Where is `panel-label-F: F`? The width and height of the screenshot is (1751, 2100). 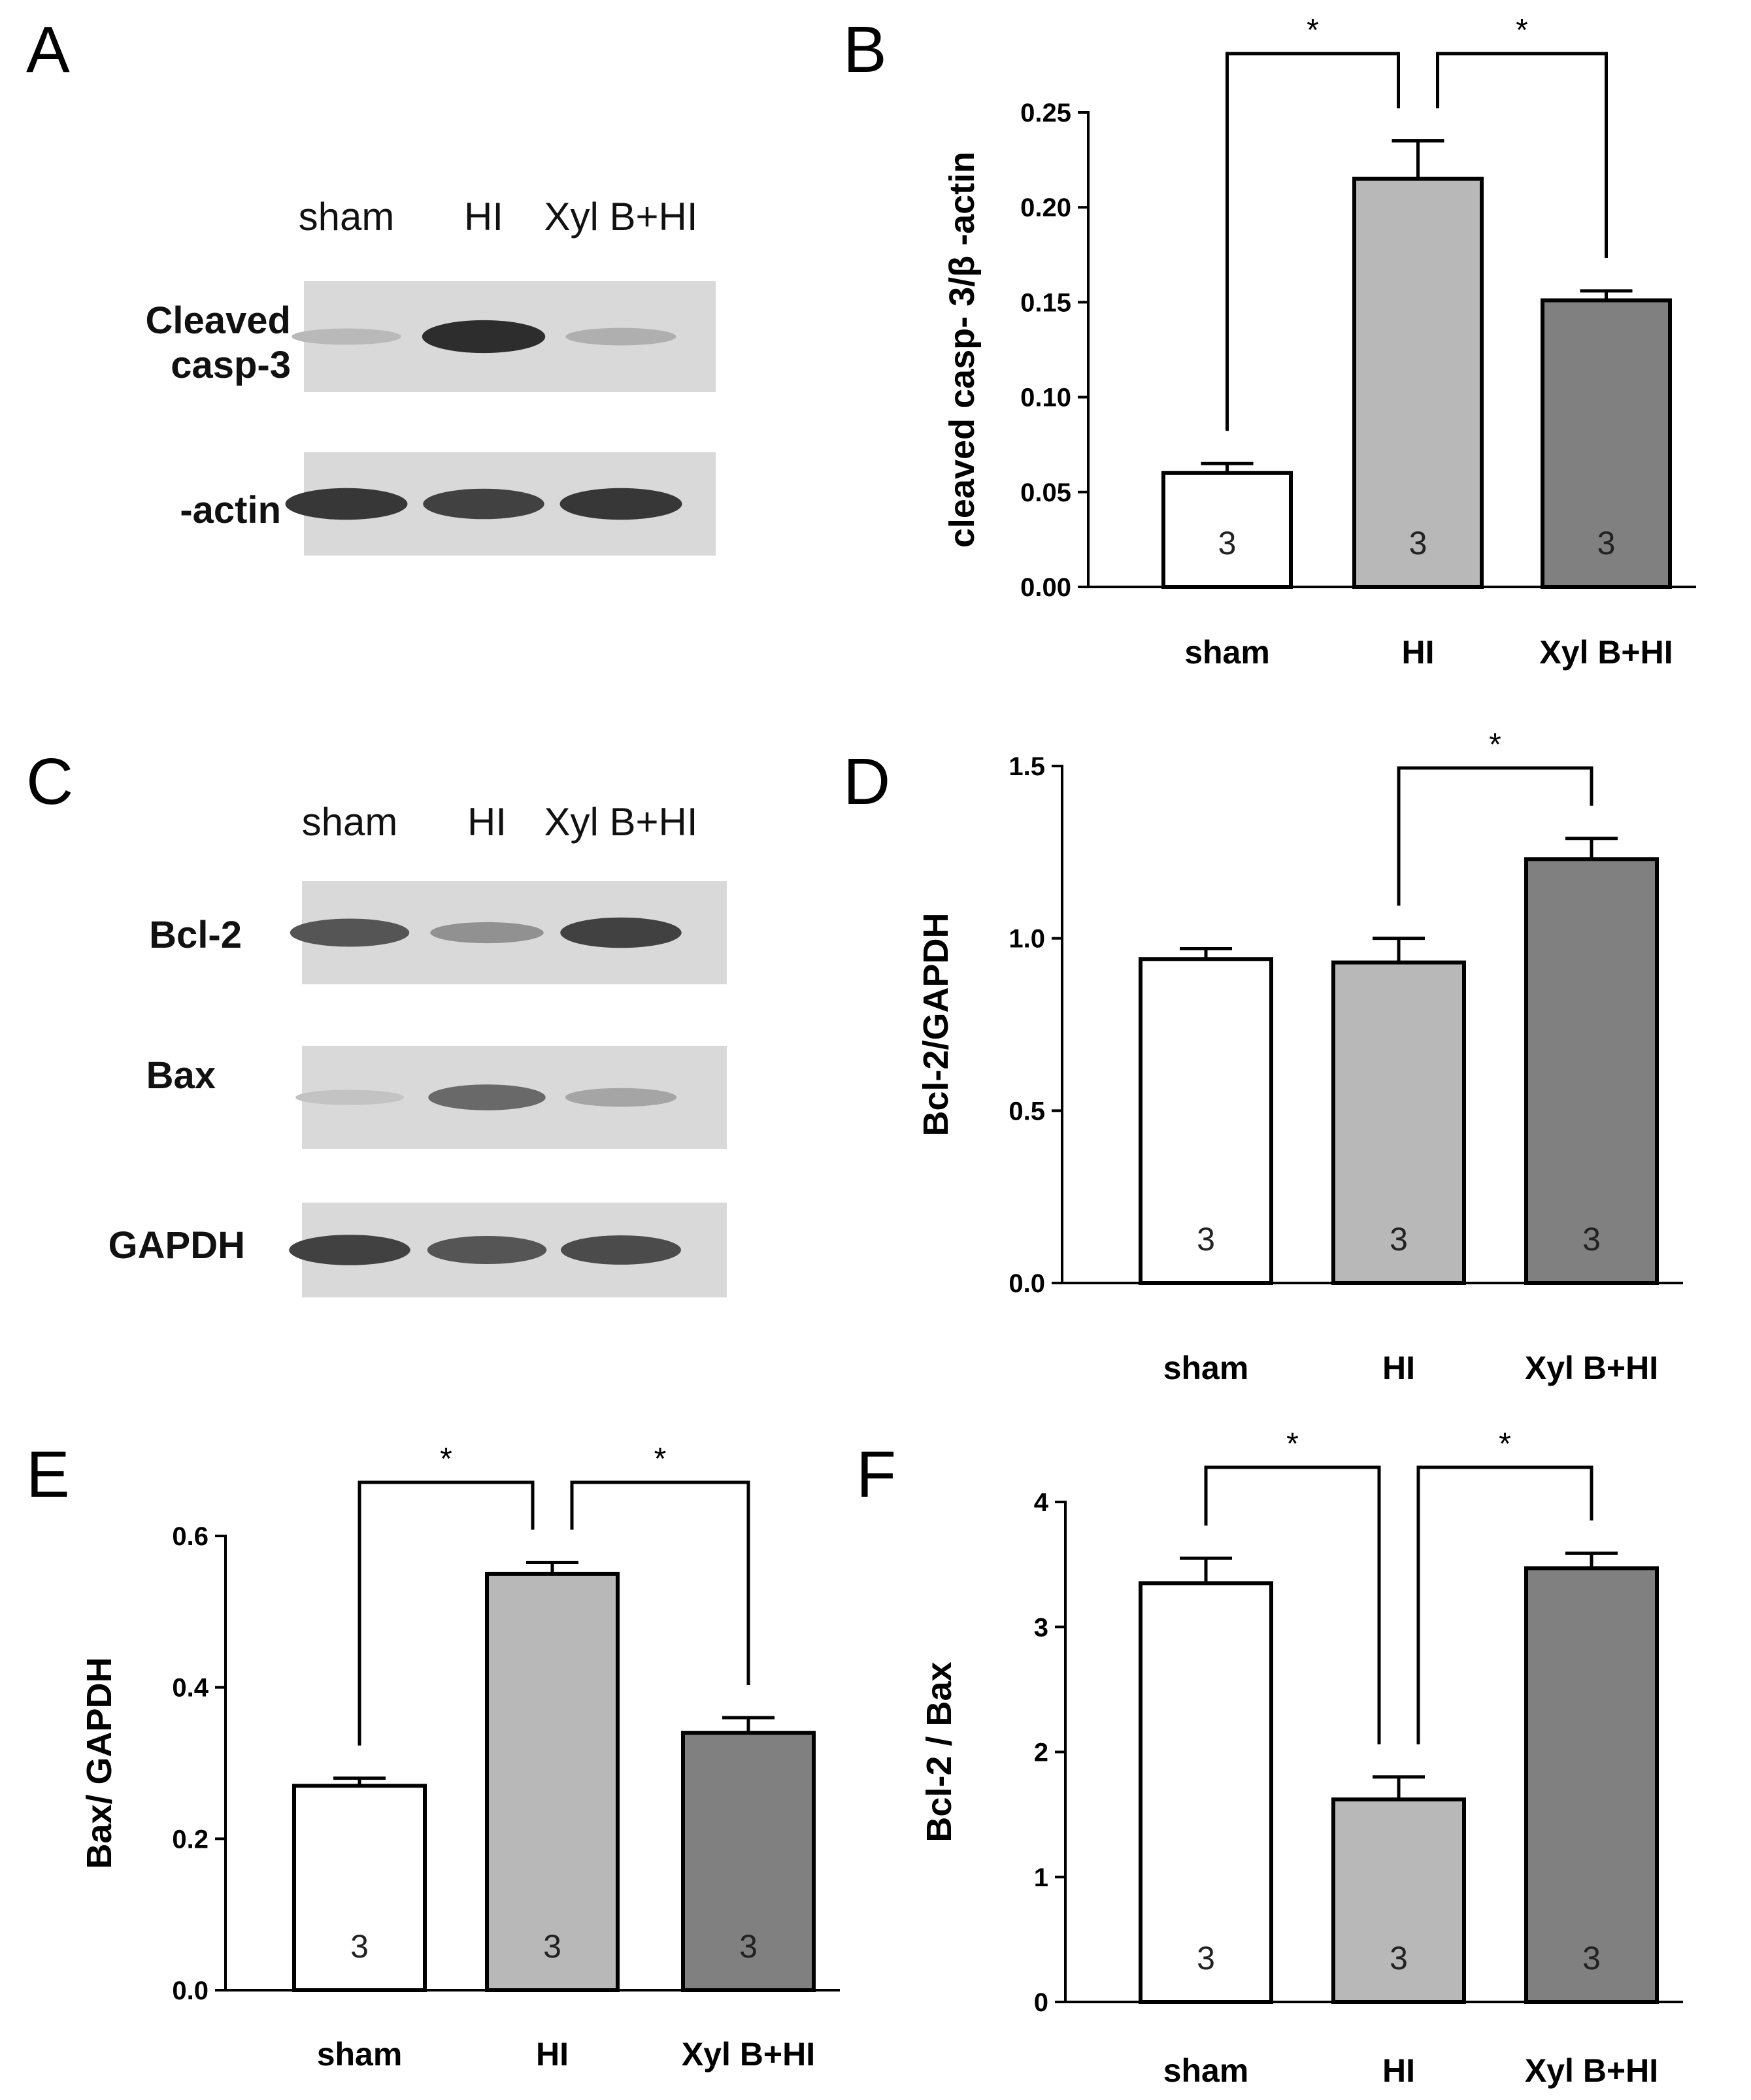
panel-label-F: F is located at coordinates (876, 1474).